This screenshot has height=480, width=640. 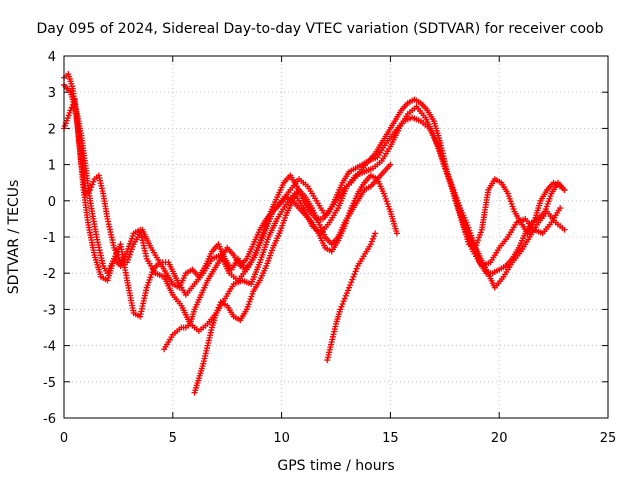 What do you see at coordinates (280, 262) in the screenshot?
I see `series-track-d` at bounding box center [280, 262].